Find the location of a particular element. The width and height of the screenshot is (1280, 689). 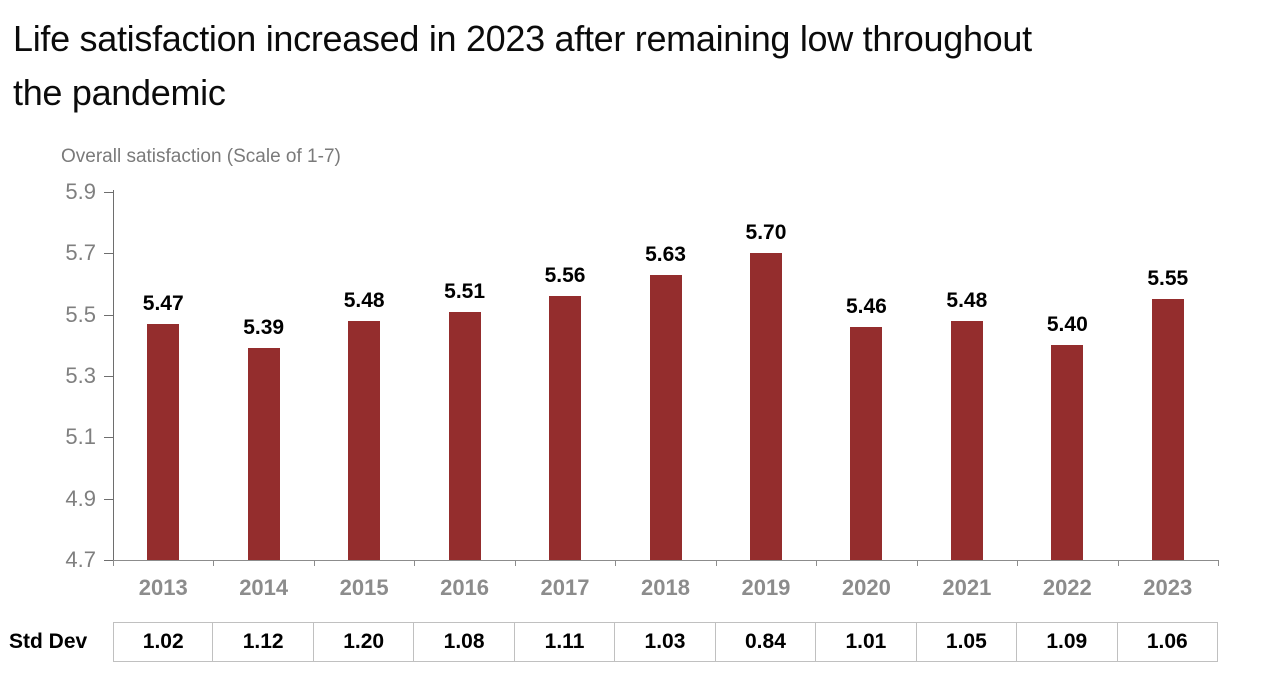

bar-2021 is located at coordinates (966, 440).